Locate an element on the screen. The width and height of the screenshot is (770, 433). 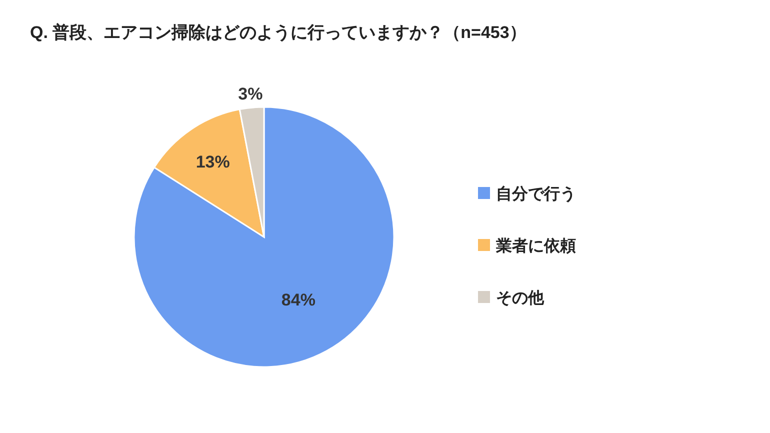
data-label: 3% is located at coordinates (250, 94).